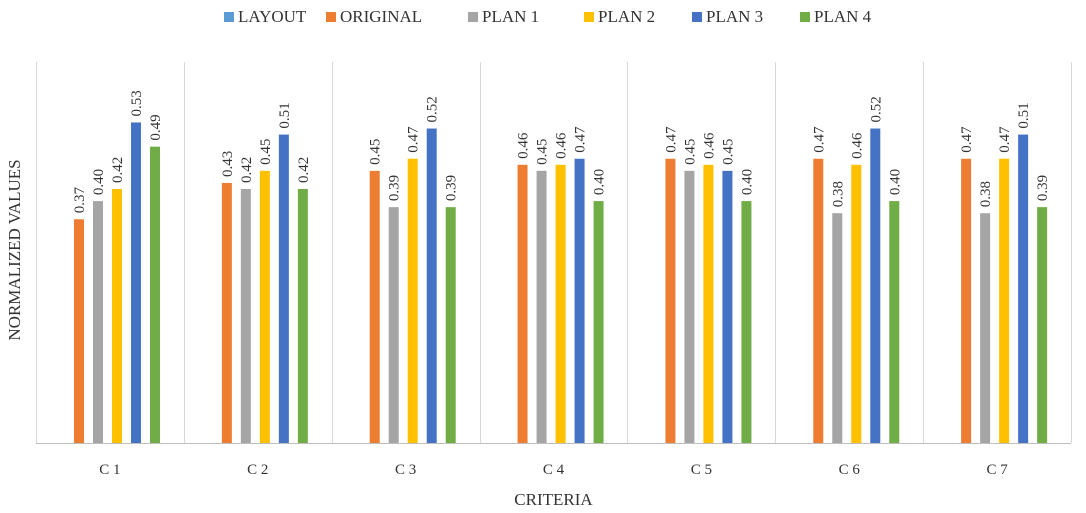 The width and height of the screenshot is (1086, 513). I want to click on legend-label-plan-3: PLAN 3, so click(734, 16).